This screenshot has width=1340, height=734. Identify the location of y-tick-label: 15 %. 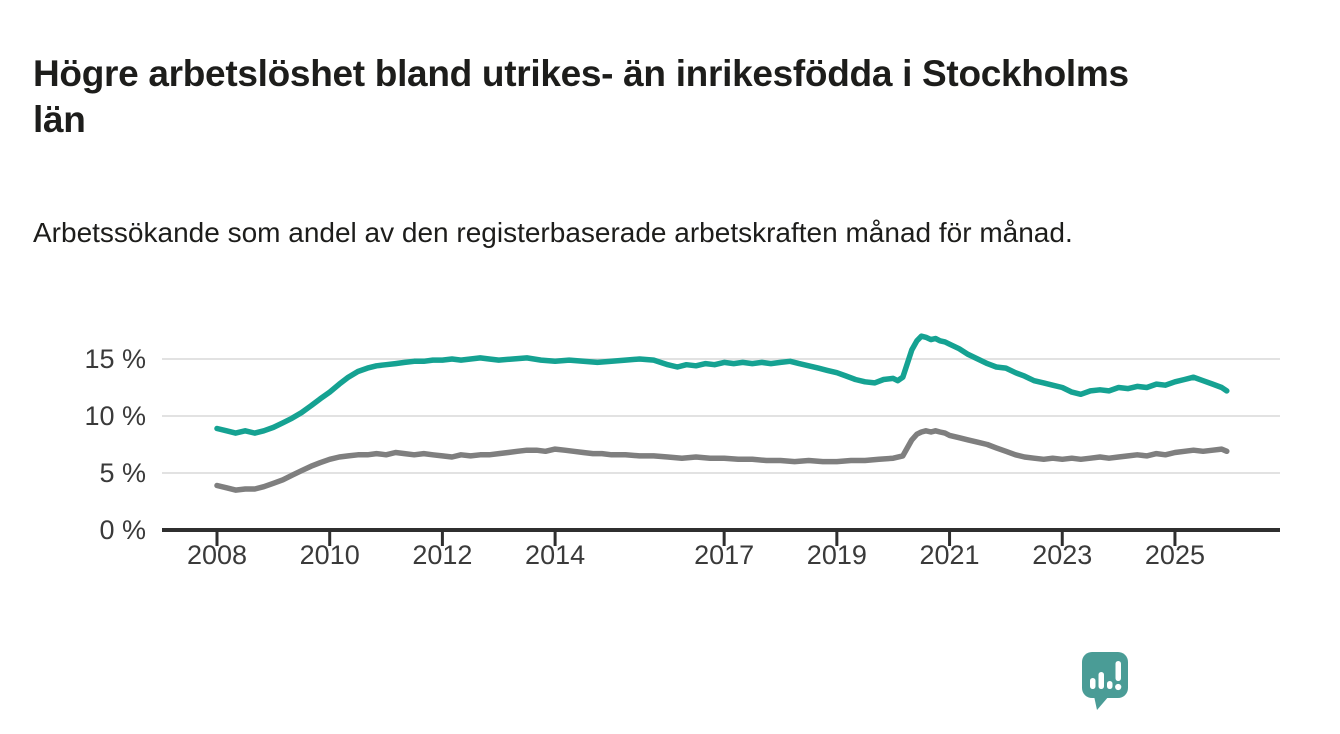
(115, 359).